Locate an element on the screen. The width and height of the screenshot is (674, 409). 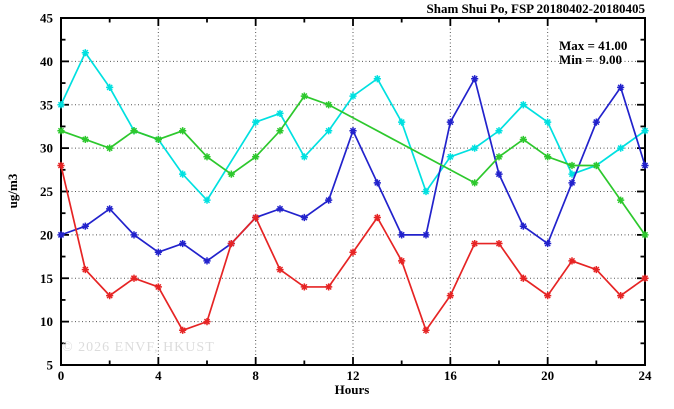
y-tick-label: 5 is located at coordinates (50, 365).